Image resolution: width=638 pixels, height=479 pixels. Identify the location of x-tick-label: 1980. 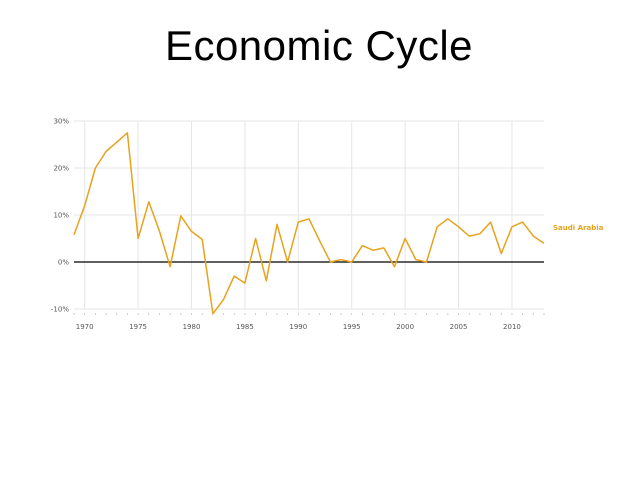
(192, 327).